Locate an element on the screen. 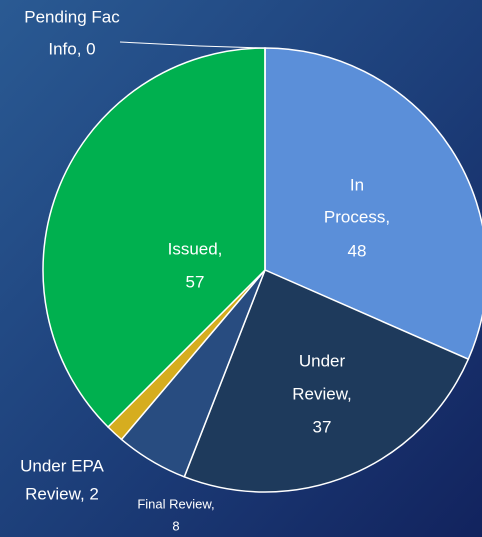  data-label: Pending Fac is located at coordinates (72, 16).